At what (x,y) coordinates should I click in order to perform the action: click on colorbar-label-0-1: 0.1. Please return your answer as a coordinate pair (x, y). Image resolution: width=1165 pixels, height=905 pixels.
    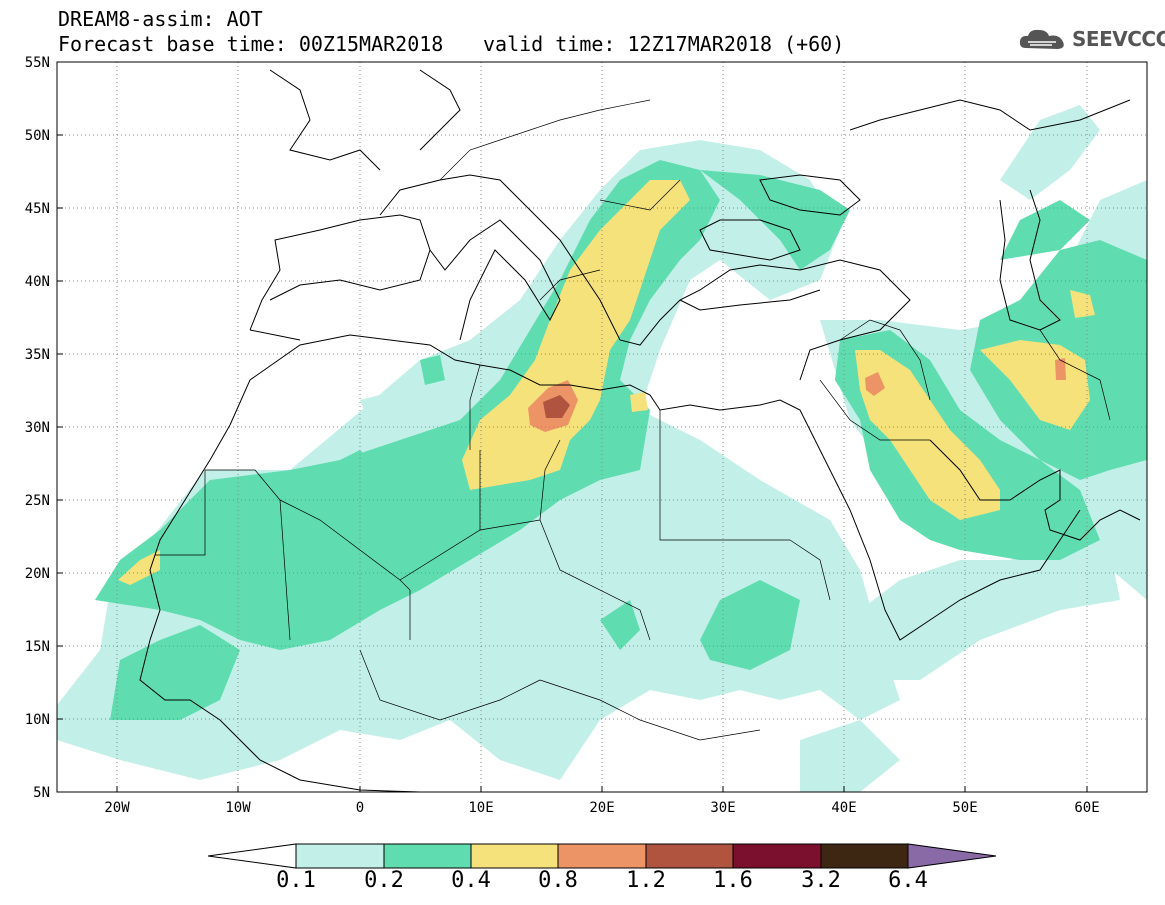
    Looking at the image, I should click on (296, 880).